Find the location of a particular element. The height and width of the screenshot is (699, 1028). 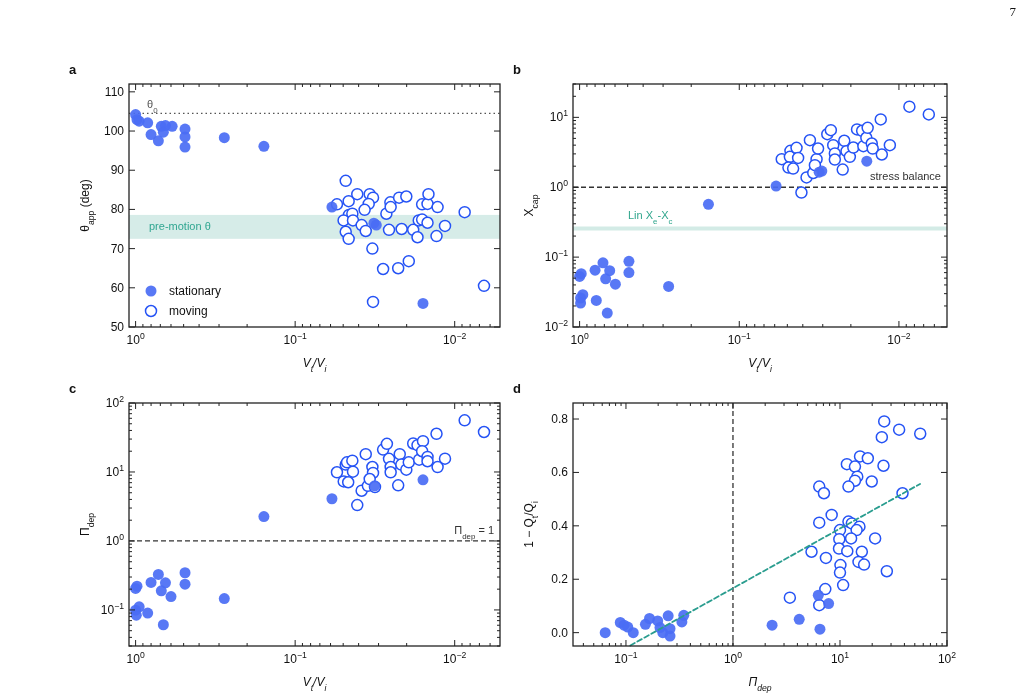

chart-title: b is located at coordinates (517, 69).